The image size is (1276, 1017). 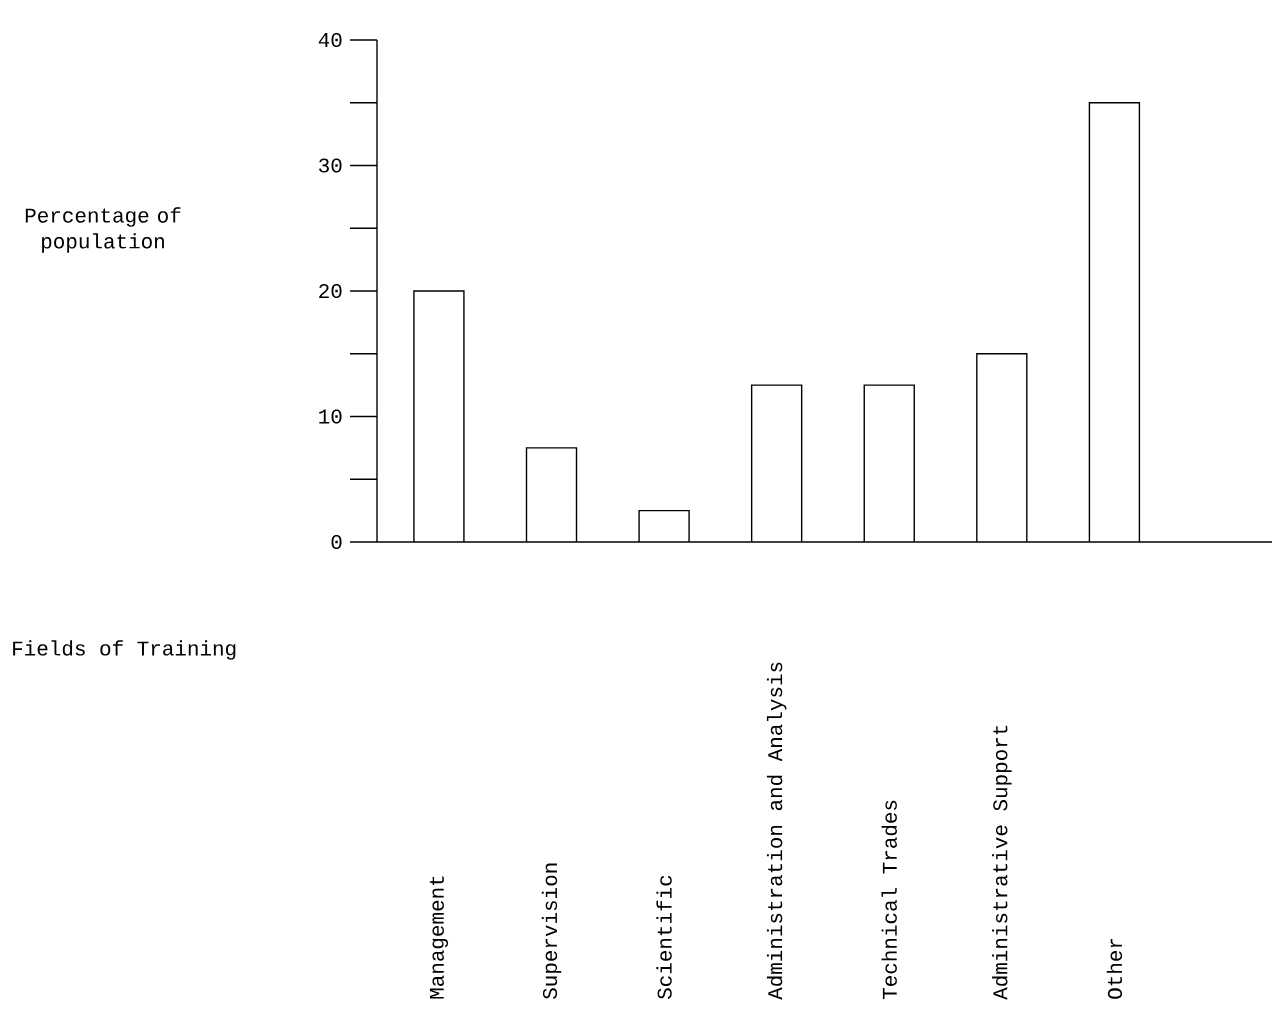 What do you see at coordinates (103, 230) in the screenshot?
I see `text: Percentage of population` at bounding box center [103, 230].